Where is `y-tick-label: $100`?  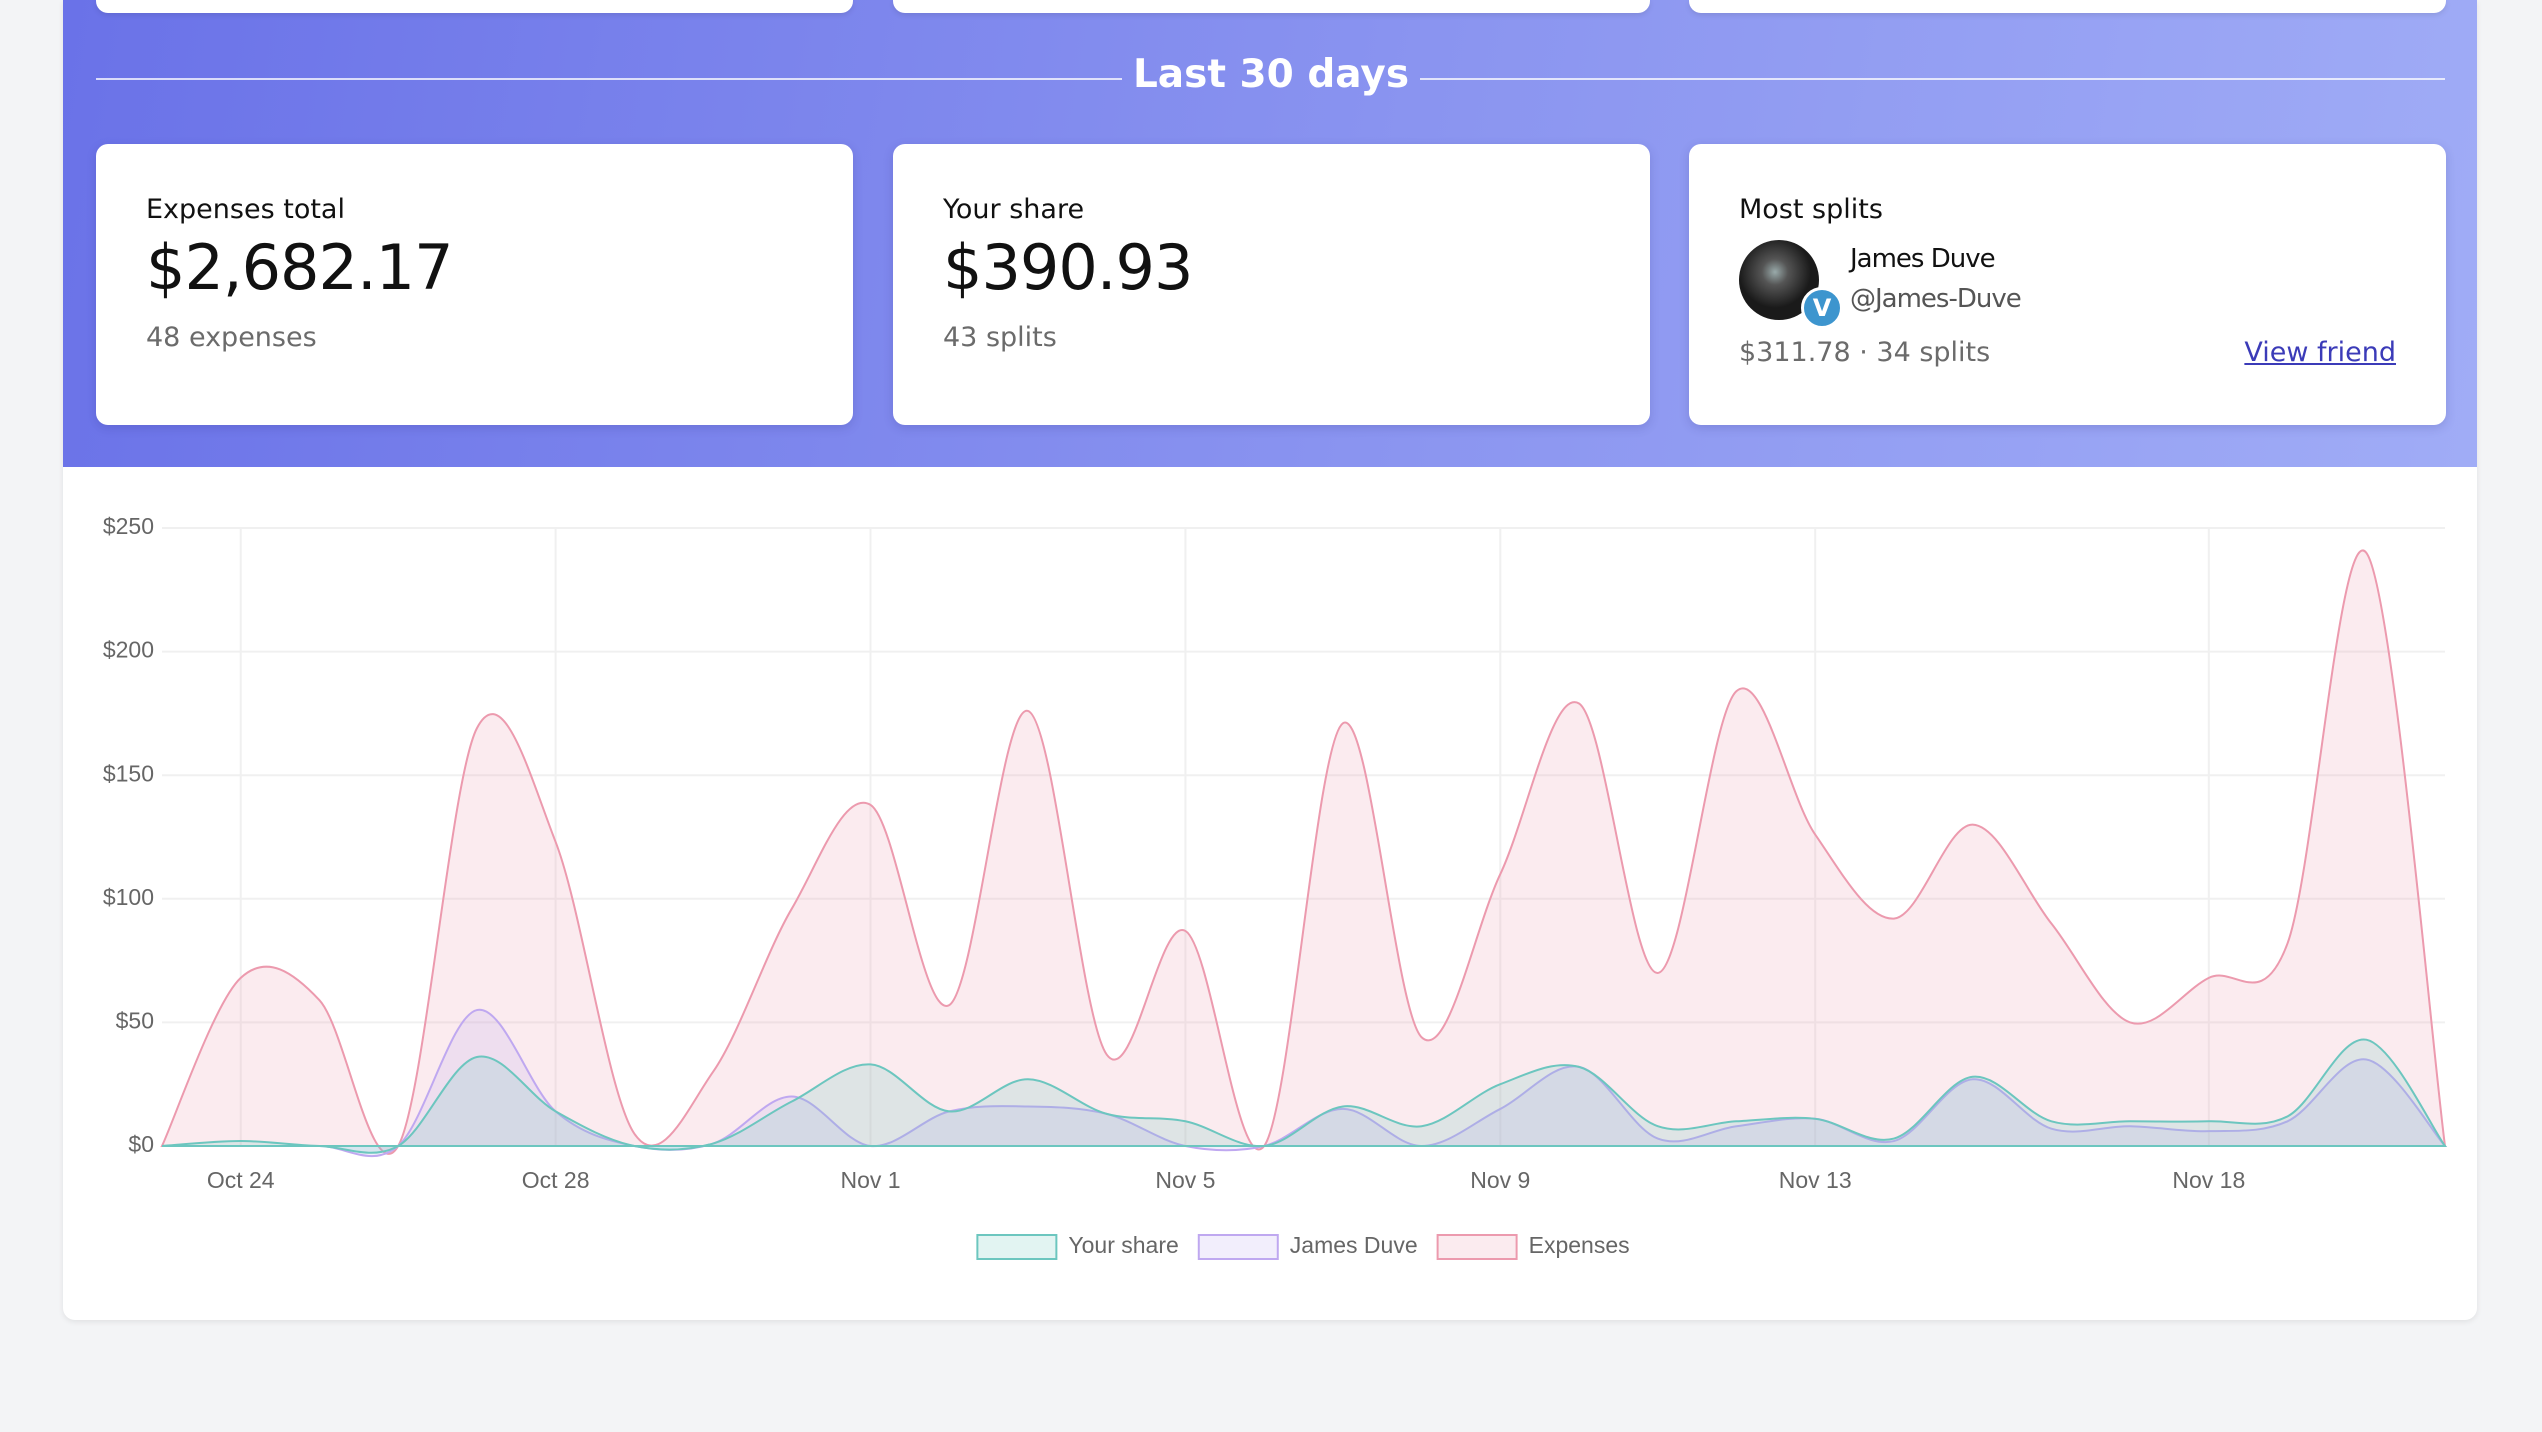
y-tick-label: $100 is located at coordinates (128, 897).